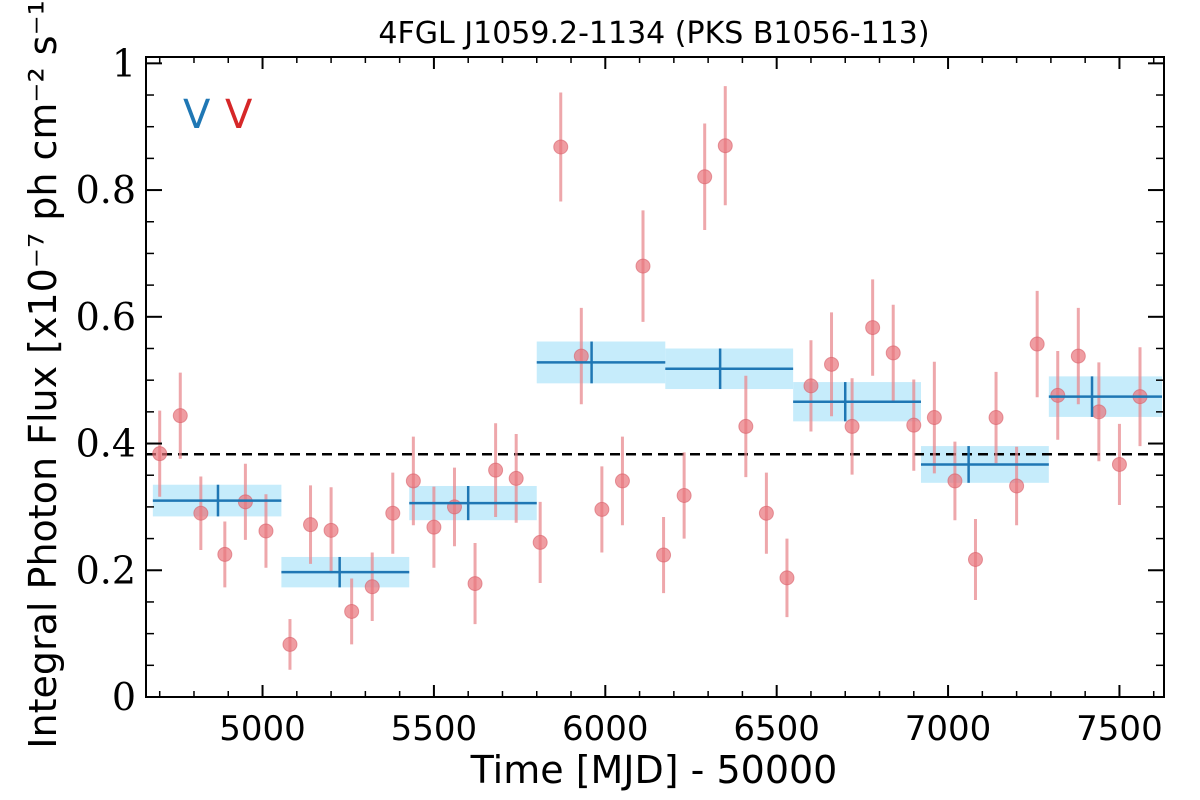 This screenshot has height=800, width=1200. Describe the element at coordinates (948, 729) in the screenshot. I see `x-tick-label: 7000` at that location.